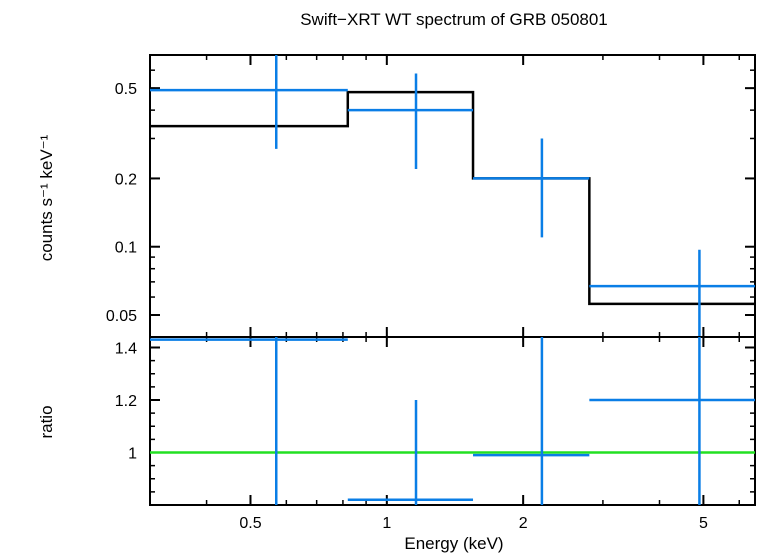 The image size is (758, 556). I want to click on y-tick-label: 0.5, so click(126, 89).